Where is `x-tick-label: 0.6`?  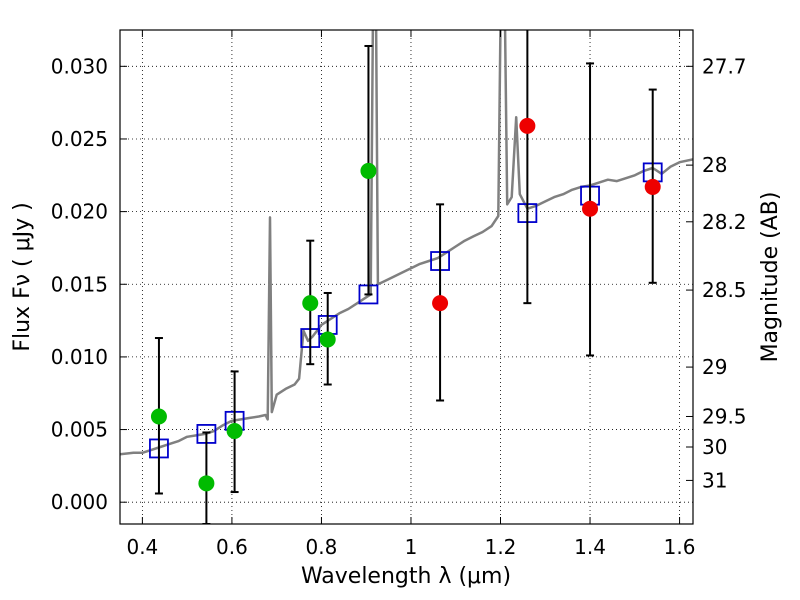
x-tick-label: 0.6 is located at coordinates (232, 547).